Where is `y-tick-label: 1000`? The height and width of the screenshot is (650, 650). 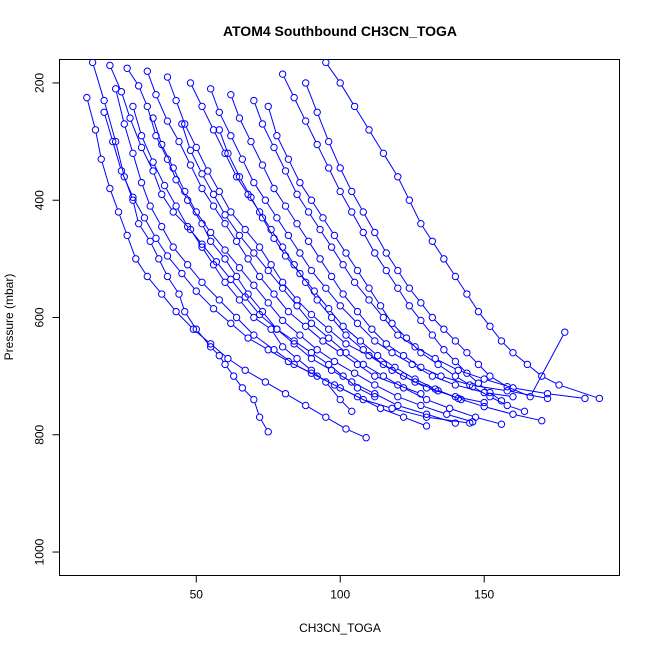
y-tick-label: 1000 is located at coordinates (40, 551).